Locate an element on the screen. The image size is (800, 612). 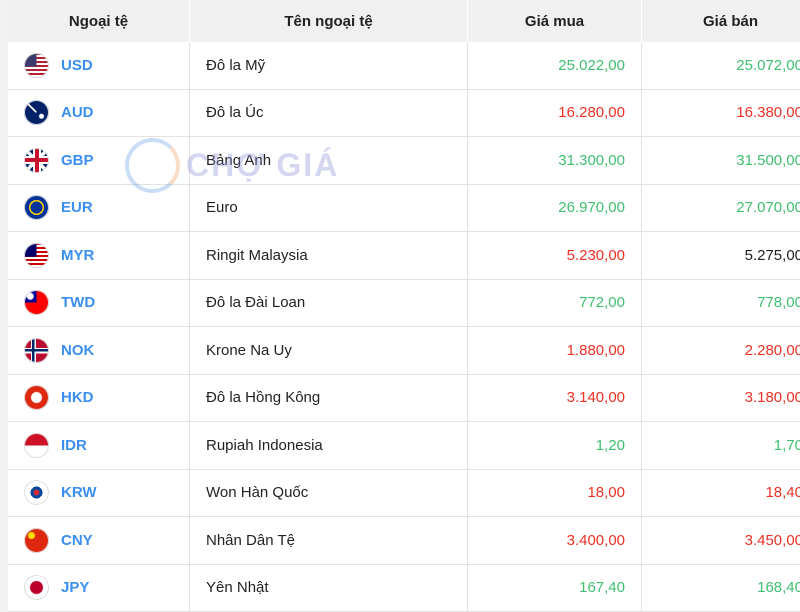
no-flag-icon is located at coordinates (36, 350).